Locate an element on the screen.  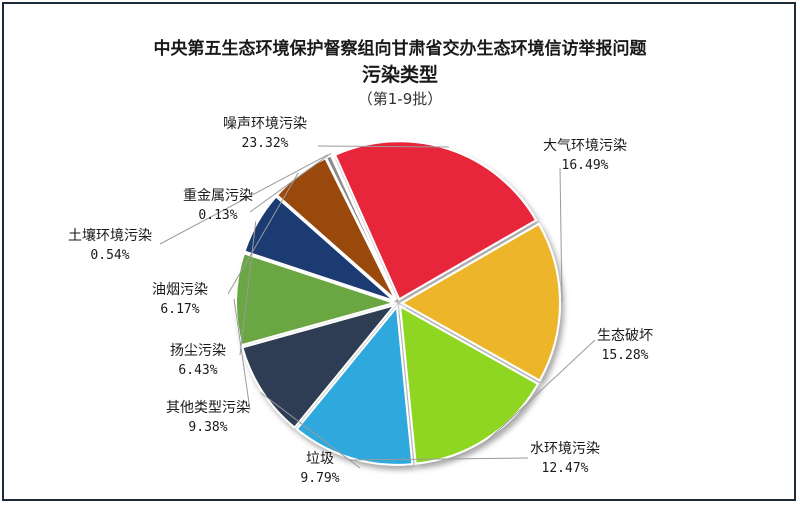
slice-value-label: 0.54% is located at coordinates (109, 255).